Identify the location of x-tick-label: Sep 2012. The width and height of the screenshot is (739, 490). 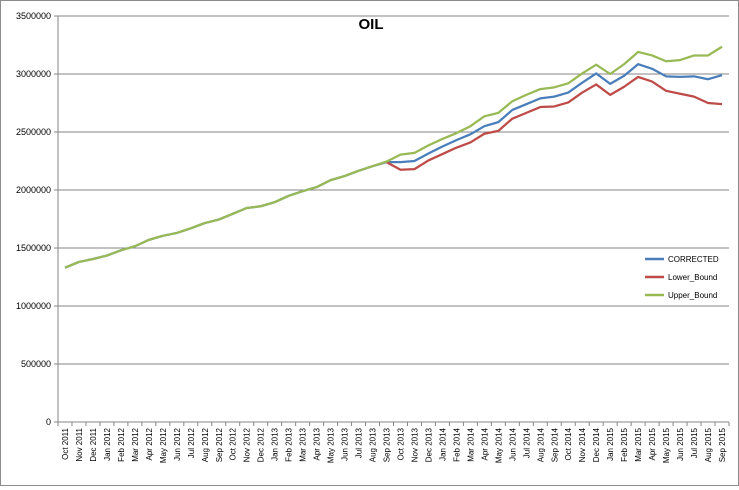
(219, 444).